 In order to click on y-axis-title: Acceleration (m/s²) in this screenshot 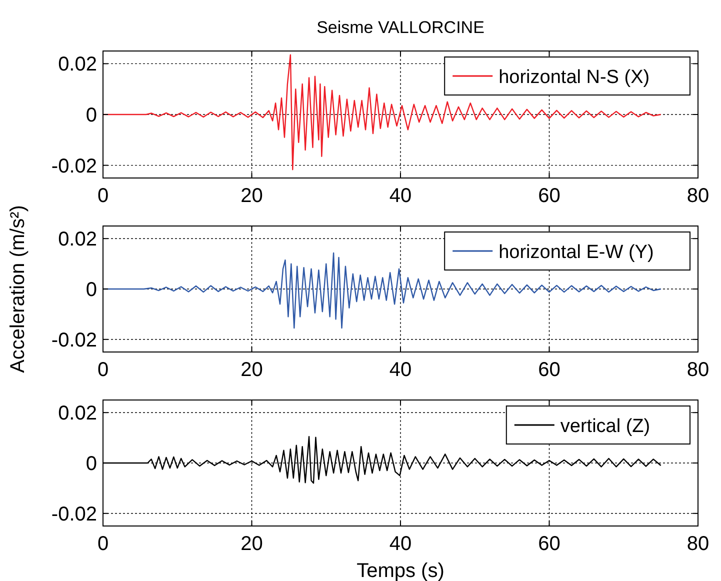, I will do `click(18, 289)`.